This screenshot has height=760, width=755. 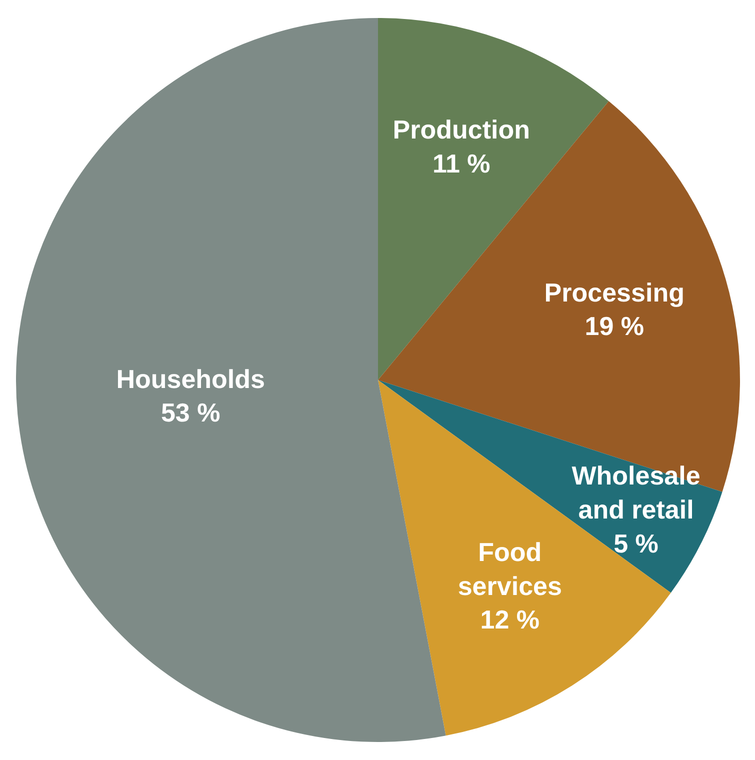 I want to click on data-label: 11 %, so click(x=461, y=163).